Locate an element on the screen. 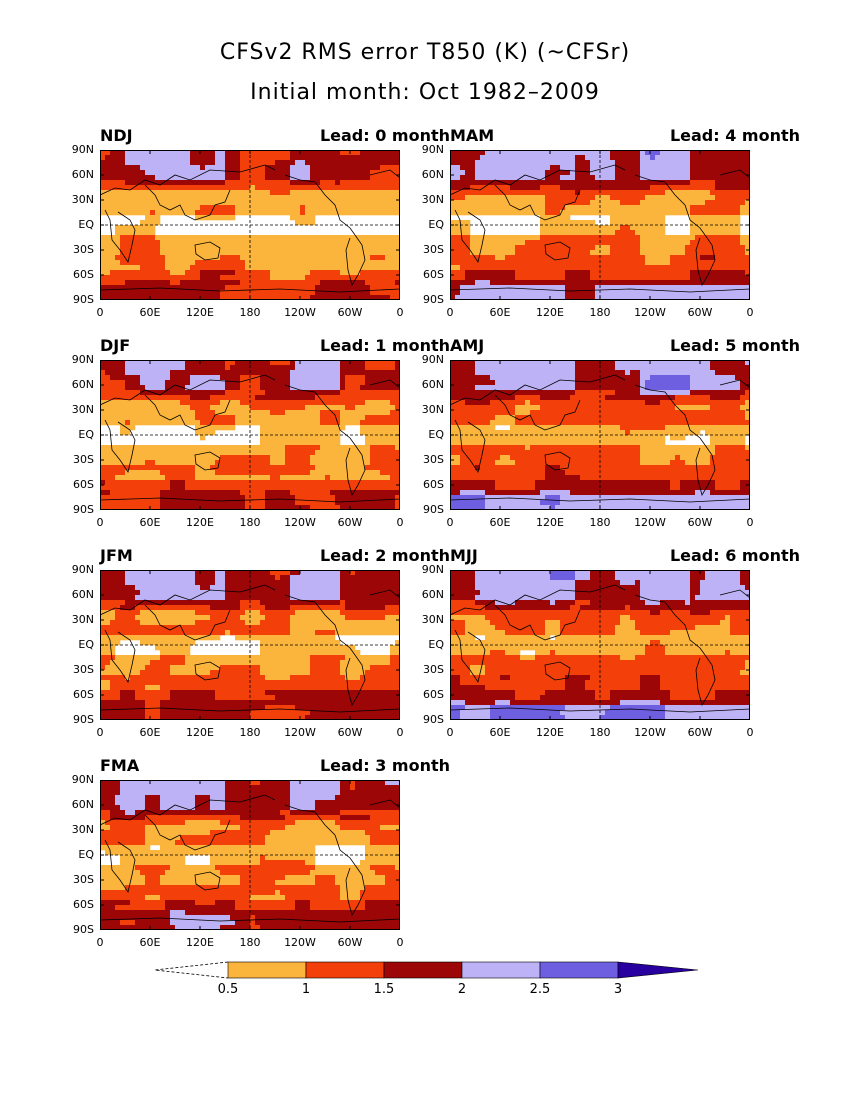  colorbar-swatches is located at coordinates (426, 970).